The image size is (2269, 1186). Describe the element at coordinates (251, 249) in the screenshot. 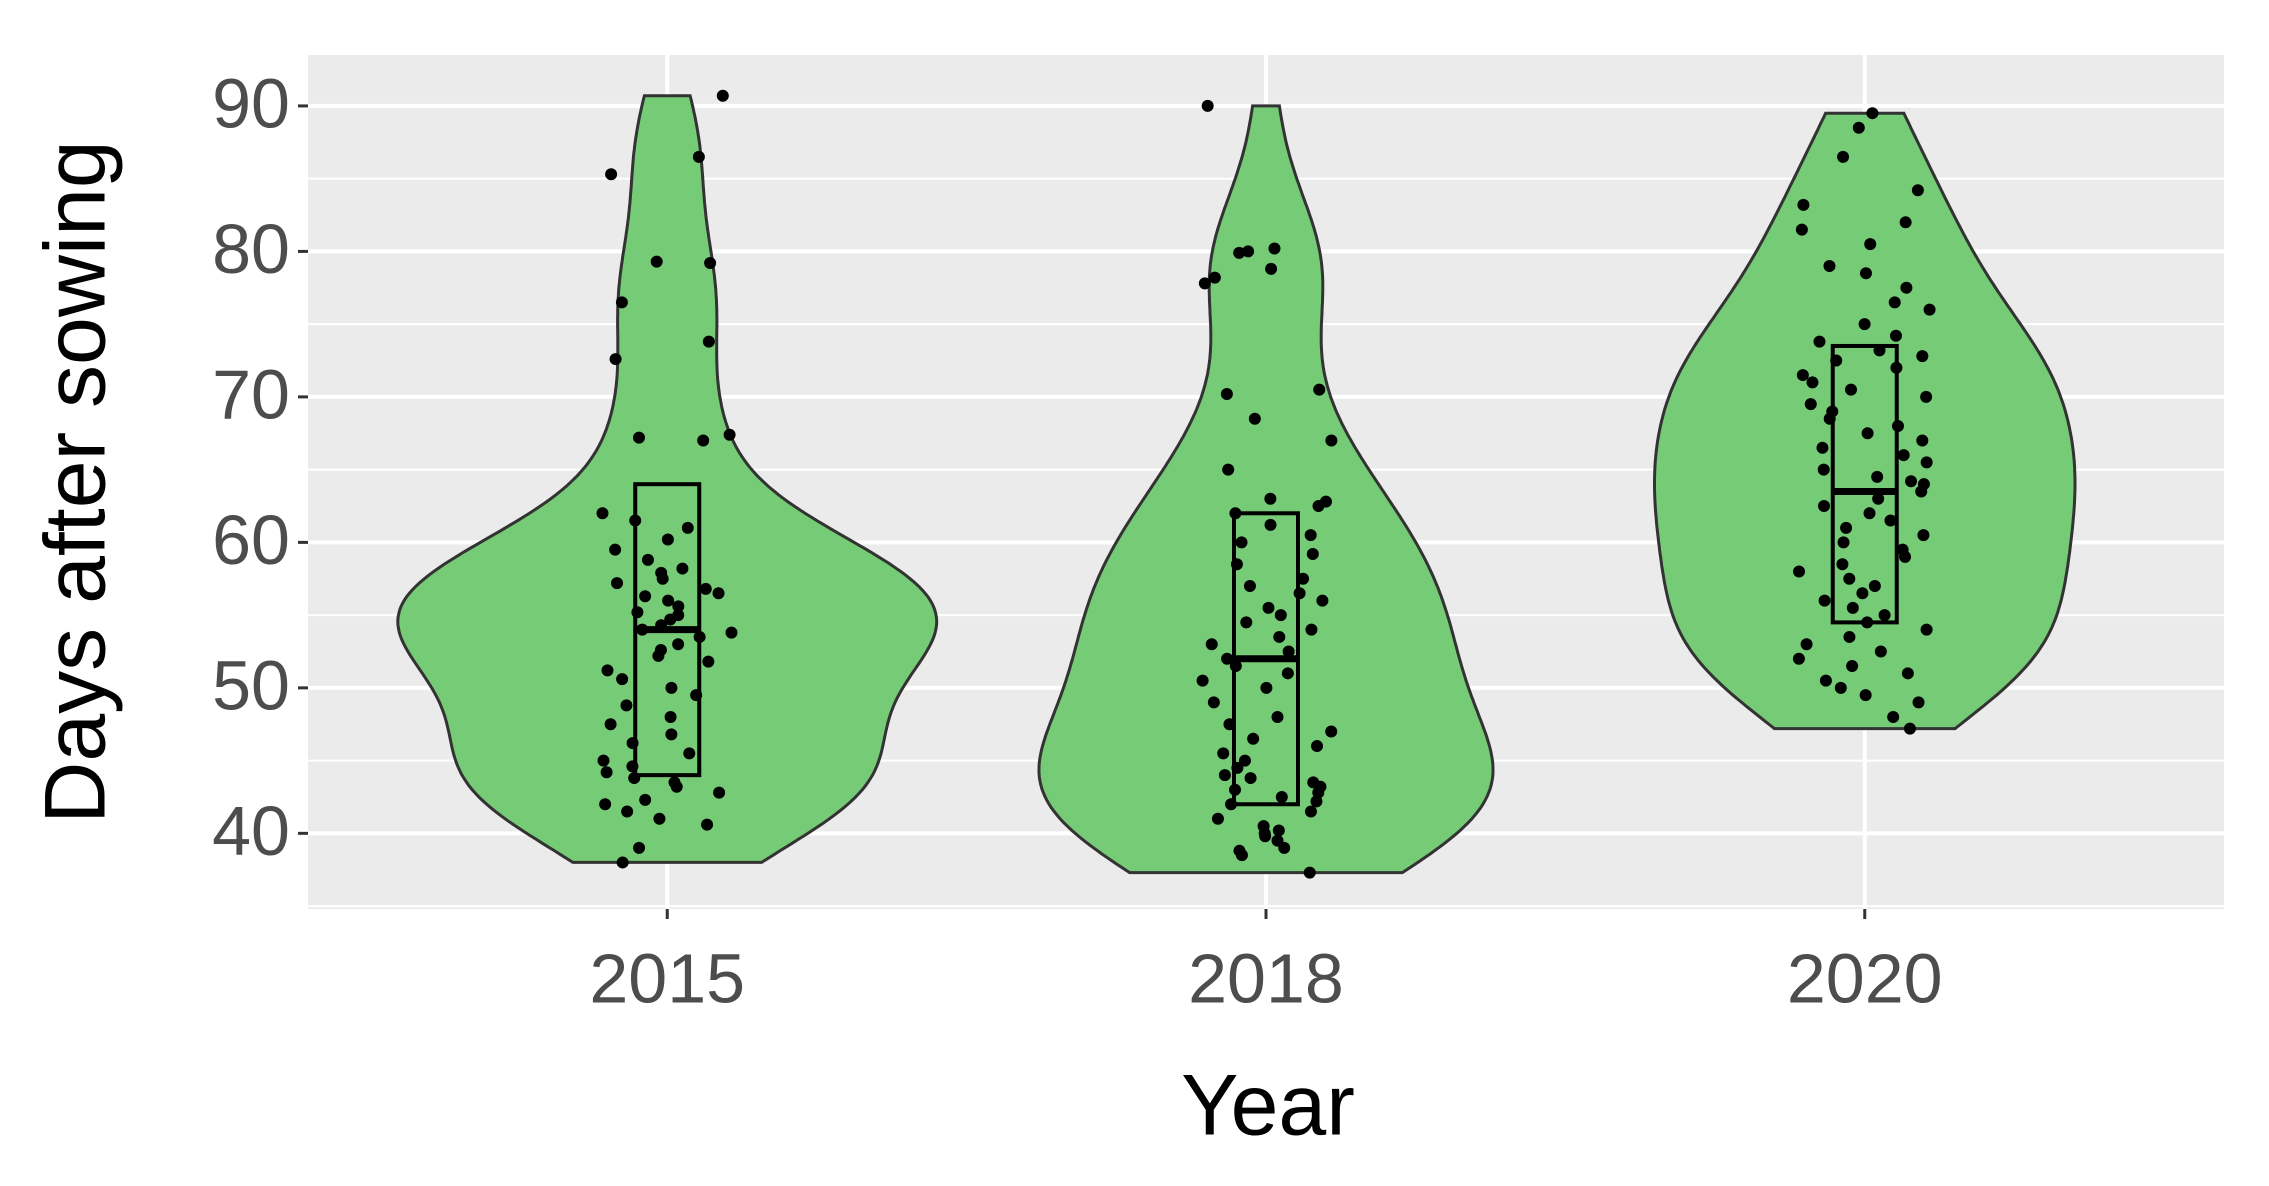

I see `y-tick-label: 80` at that location.